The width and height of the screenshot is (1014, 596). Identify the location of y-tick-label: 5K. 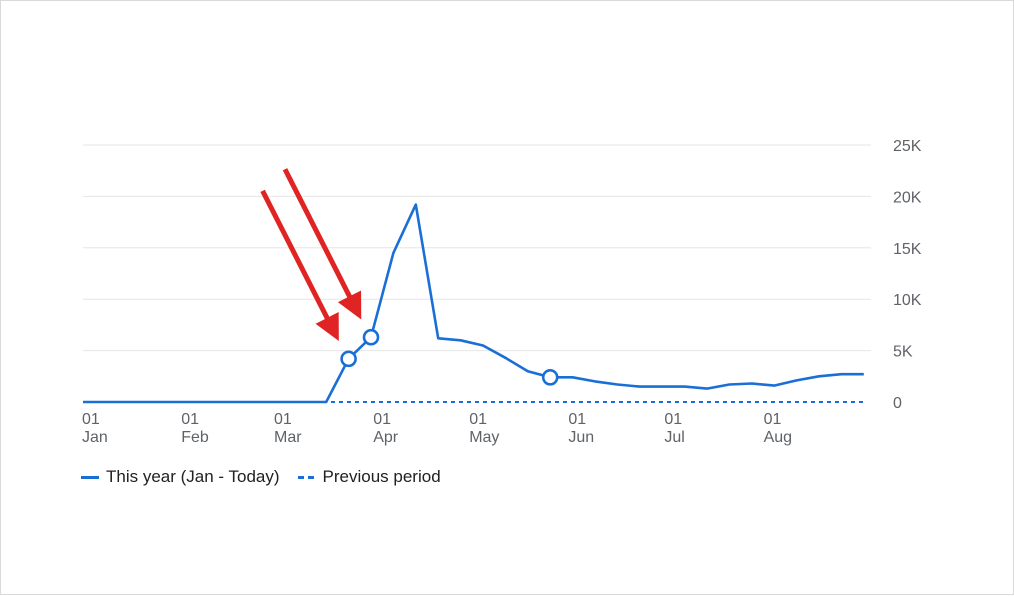
(903, 352).